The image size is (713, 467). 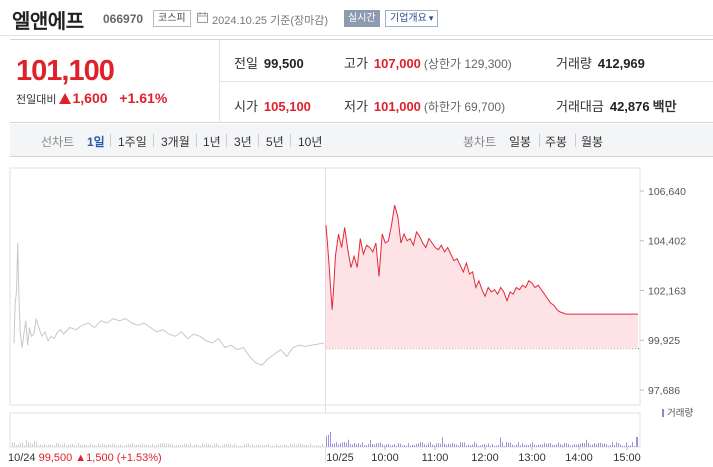 I want to click on line-chart-label: 선차트, so click(x=58, y=142).